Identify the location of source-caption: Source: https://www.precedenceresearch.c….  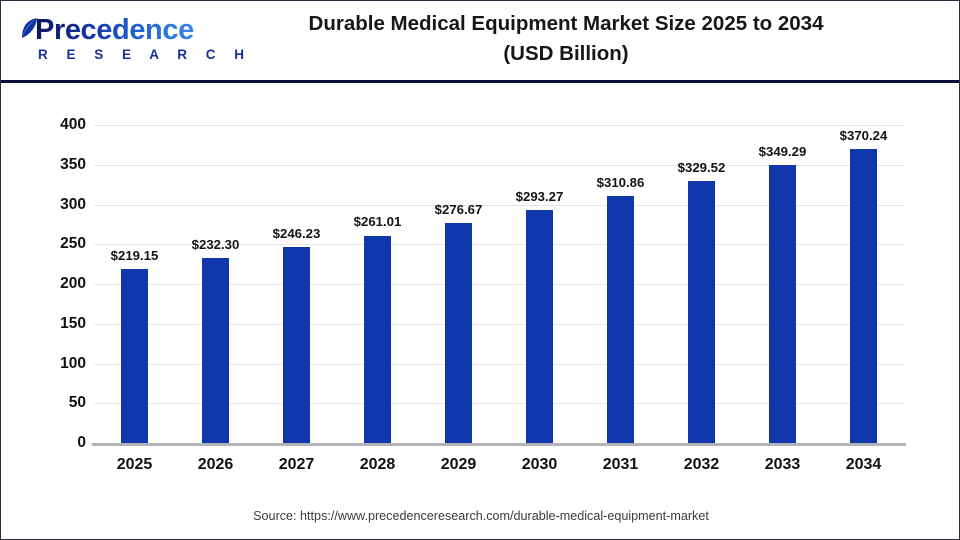
(481, 516).